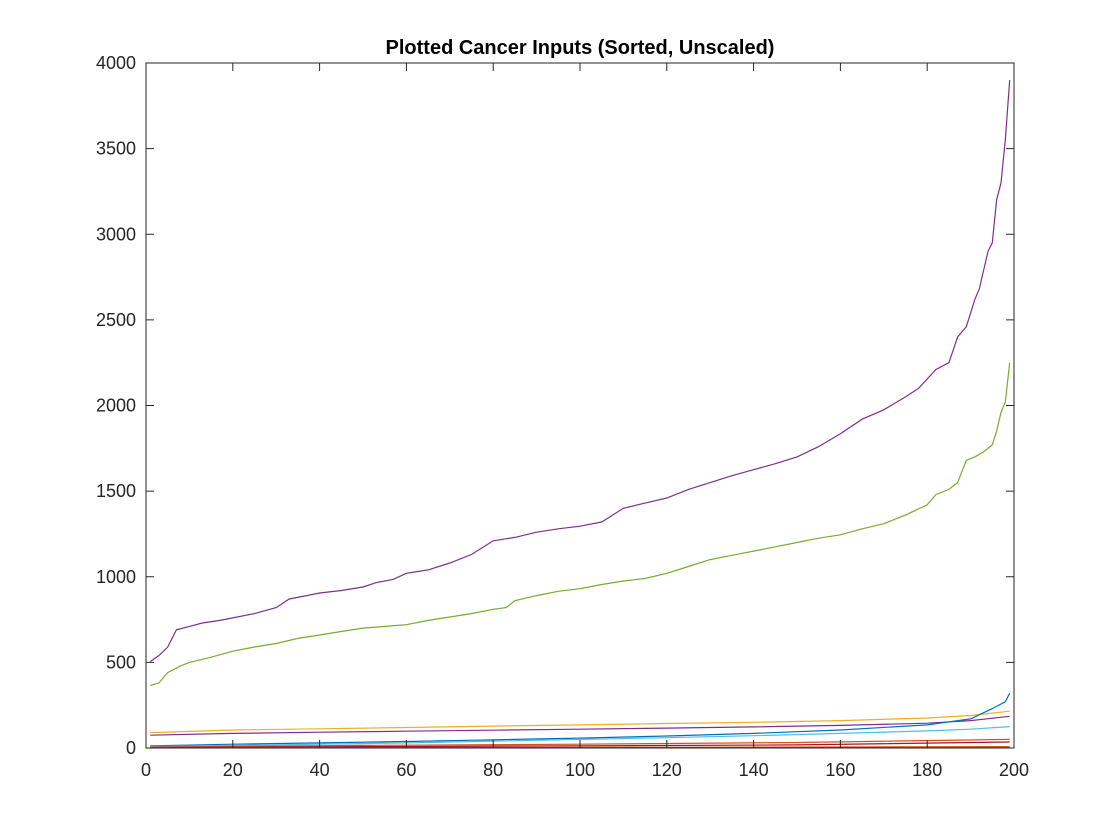 The width and height of the screenshot is (1120, 840). I want to click on x-tick-label-180: 180, so click(927, 770).